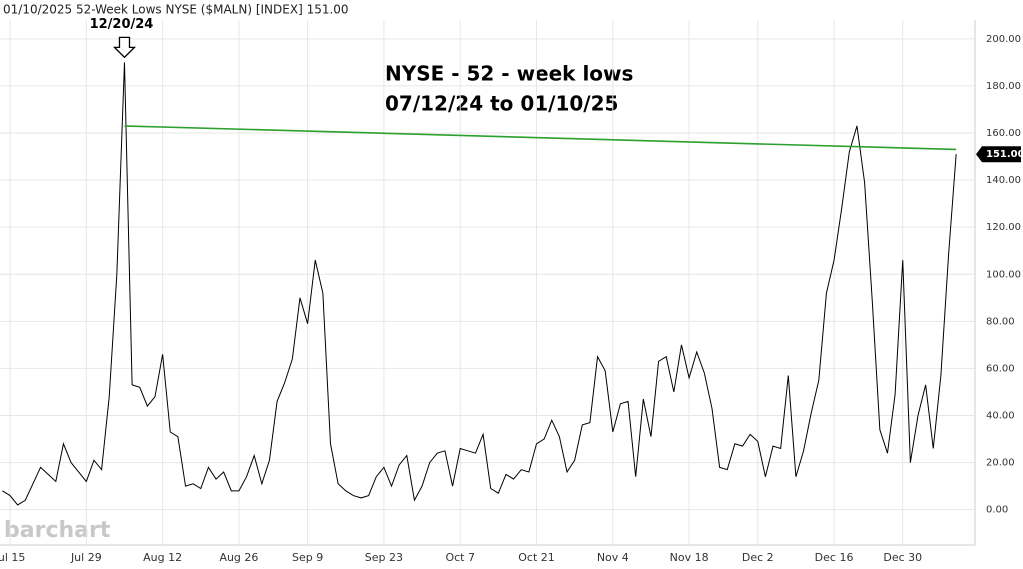 This screenshot has width=1023, height=569. What do you see at coordinates (1000, 463) in the screenshot?
I see `y-tick-label: 20.00` at bounding box center [1000, 463].